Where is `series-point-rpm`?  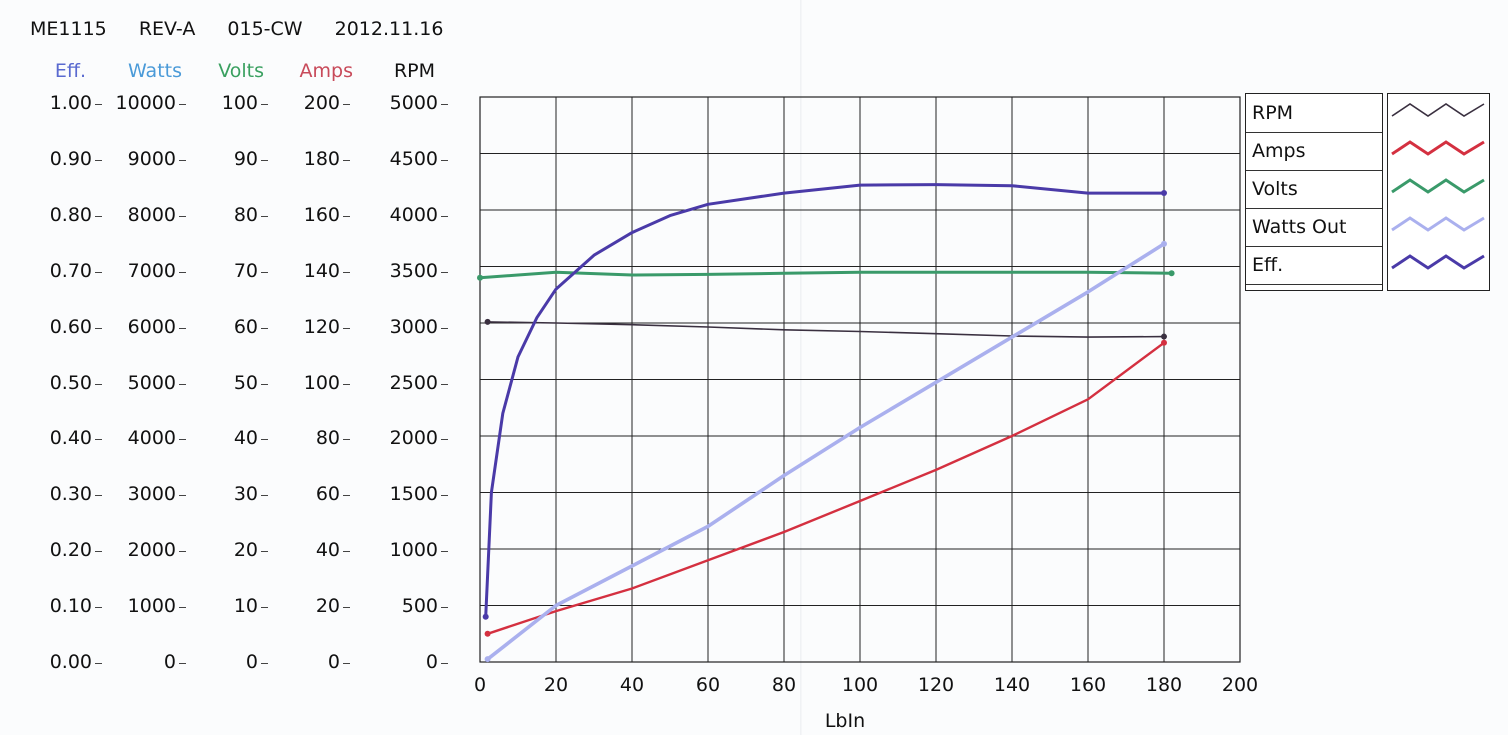
series-point-rpm is located at coordinates (1164, 336).